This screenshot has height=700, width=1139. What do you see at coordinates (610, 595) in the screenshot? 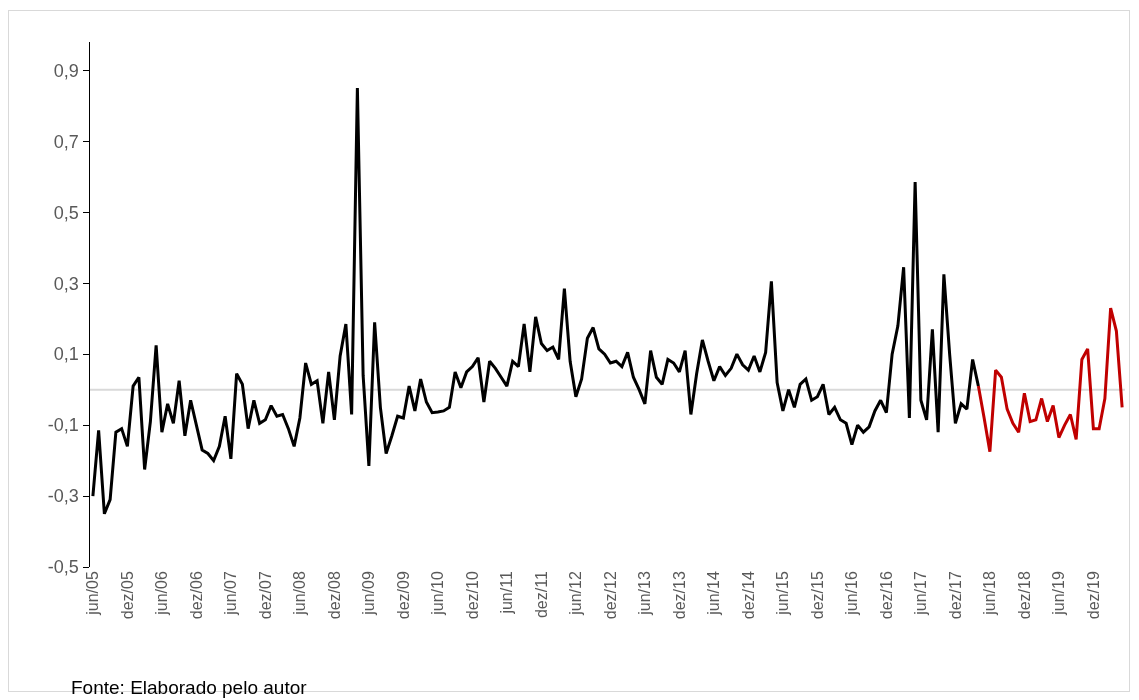
I see `x-tick-label: dez/12` at bounding box center [610, 595].